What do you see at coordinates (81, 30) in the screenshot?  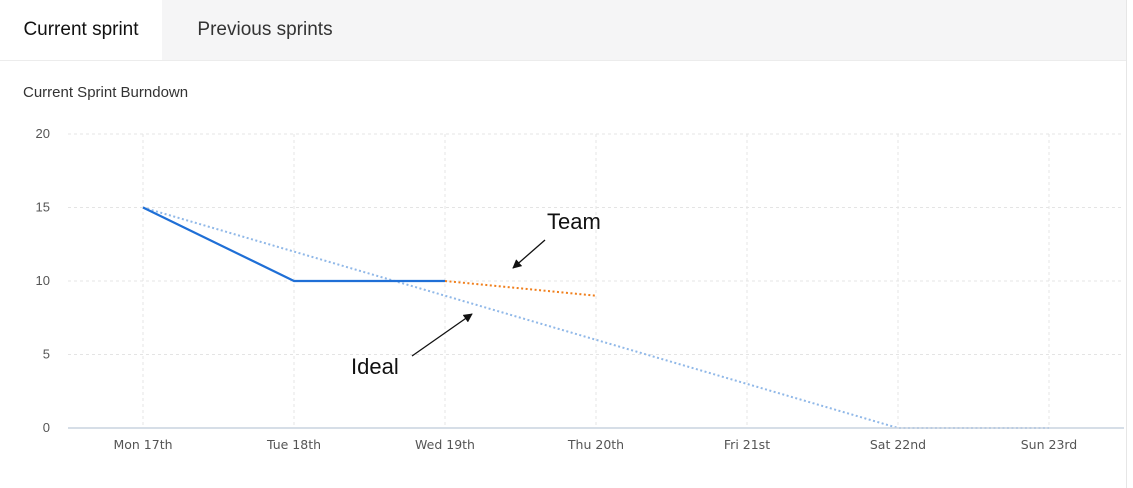 I see `tab-current-sprint: Current sprint` at bounding box center [81, 30].